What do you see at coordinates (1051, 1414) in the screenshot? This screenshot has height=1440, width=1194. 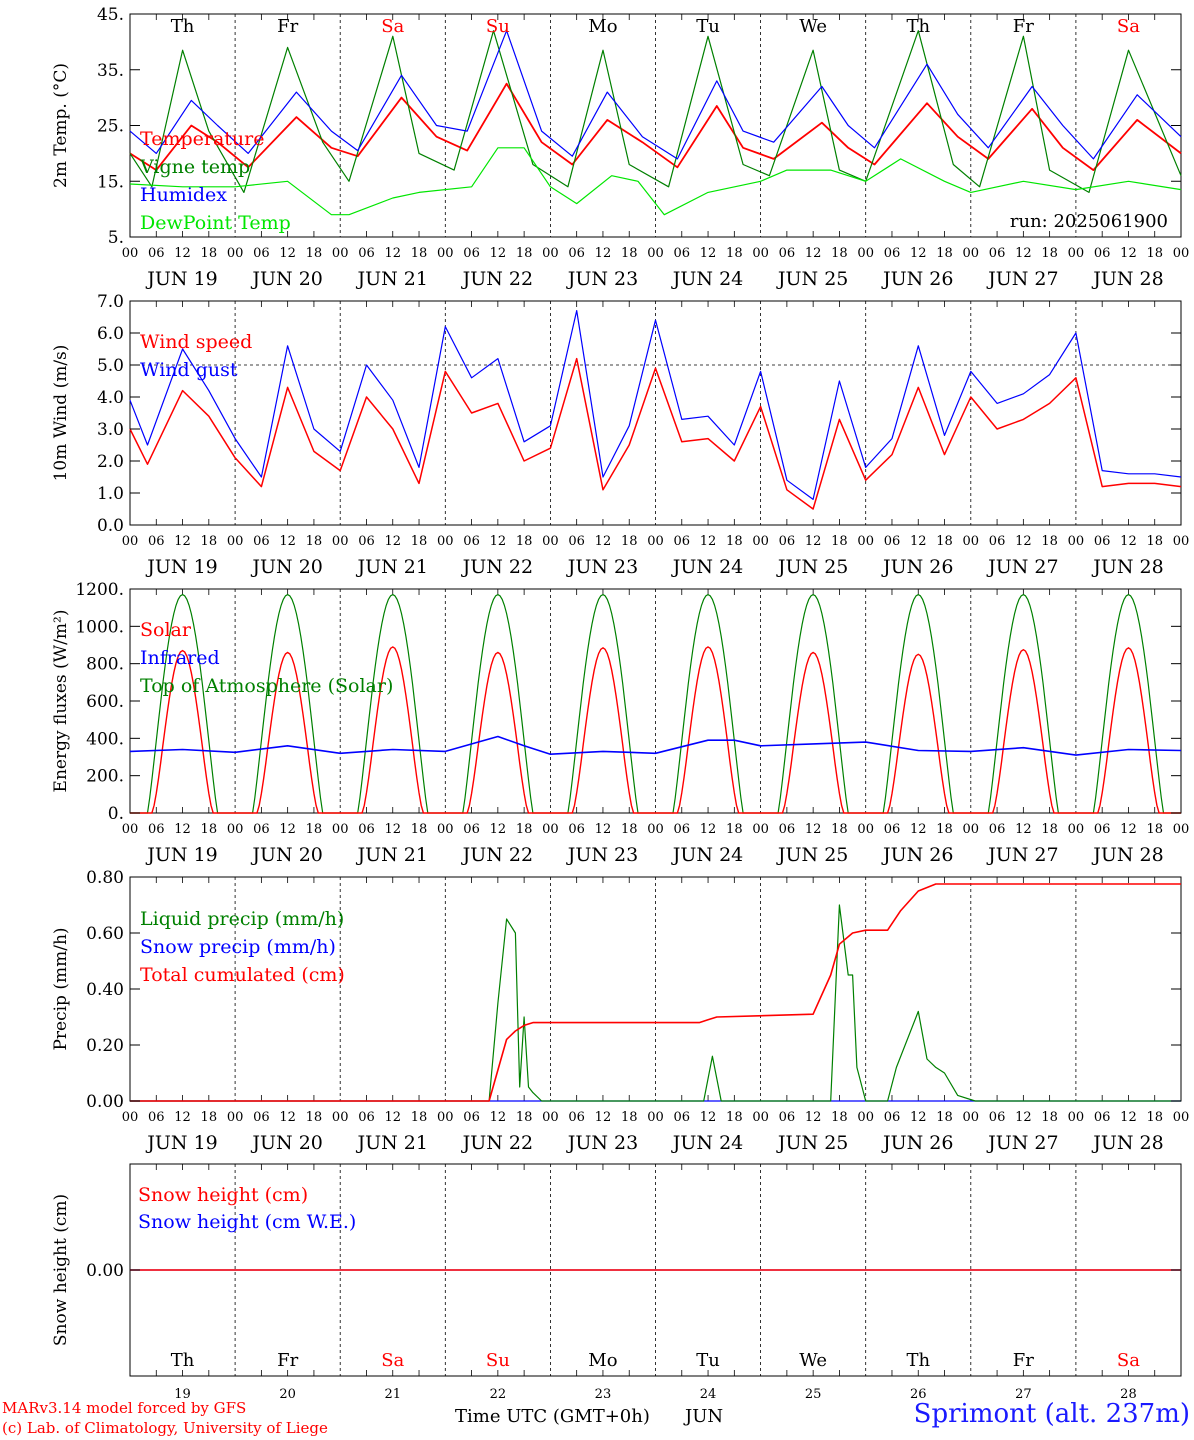 I see `station-label: Sprimont (alt. 237m)` at bounding box center [1051, 1414].